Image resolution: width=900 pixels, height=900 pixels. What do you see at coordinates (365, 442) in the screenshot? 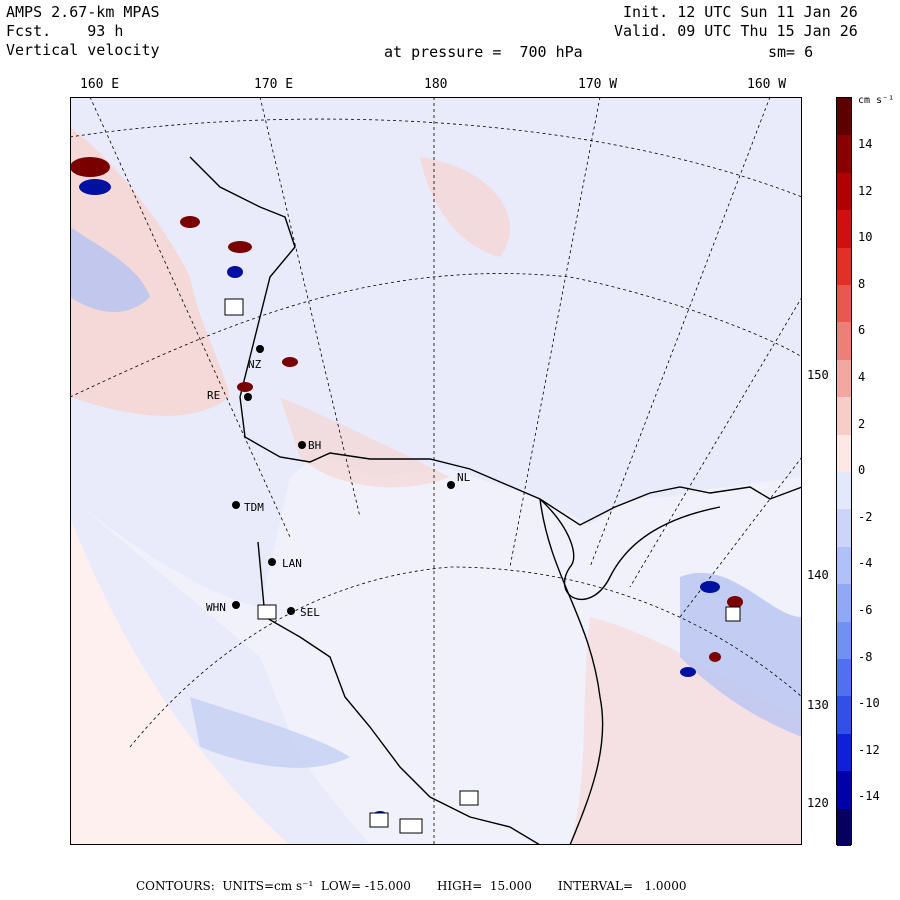
I see `pos-region-shelf` at bounding box center [365, 442].